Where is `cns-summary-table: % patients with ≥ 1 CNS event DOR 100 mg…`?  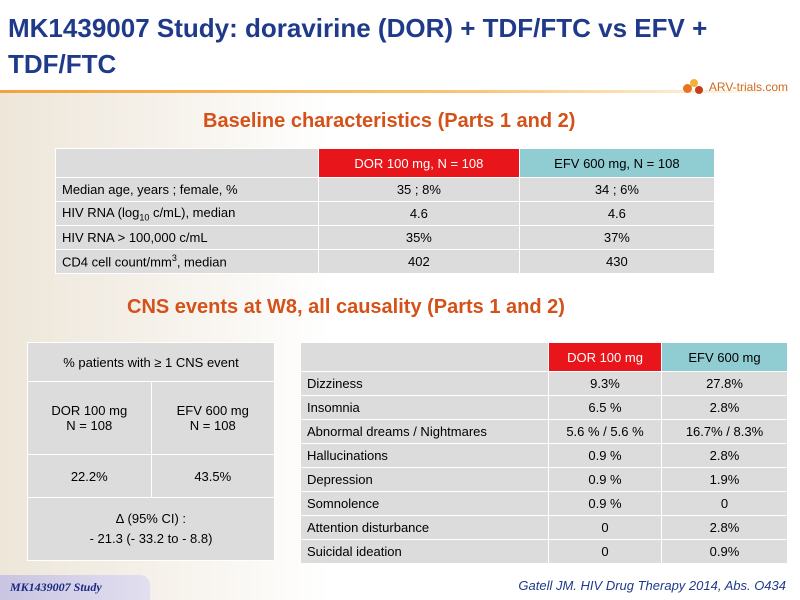 cns-summary-table: % patients with ≥ 1 CNS event DOR 100 mg… is located at coordinates (151, 451).